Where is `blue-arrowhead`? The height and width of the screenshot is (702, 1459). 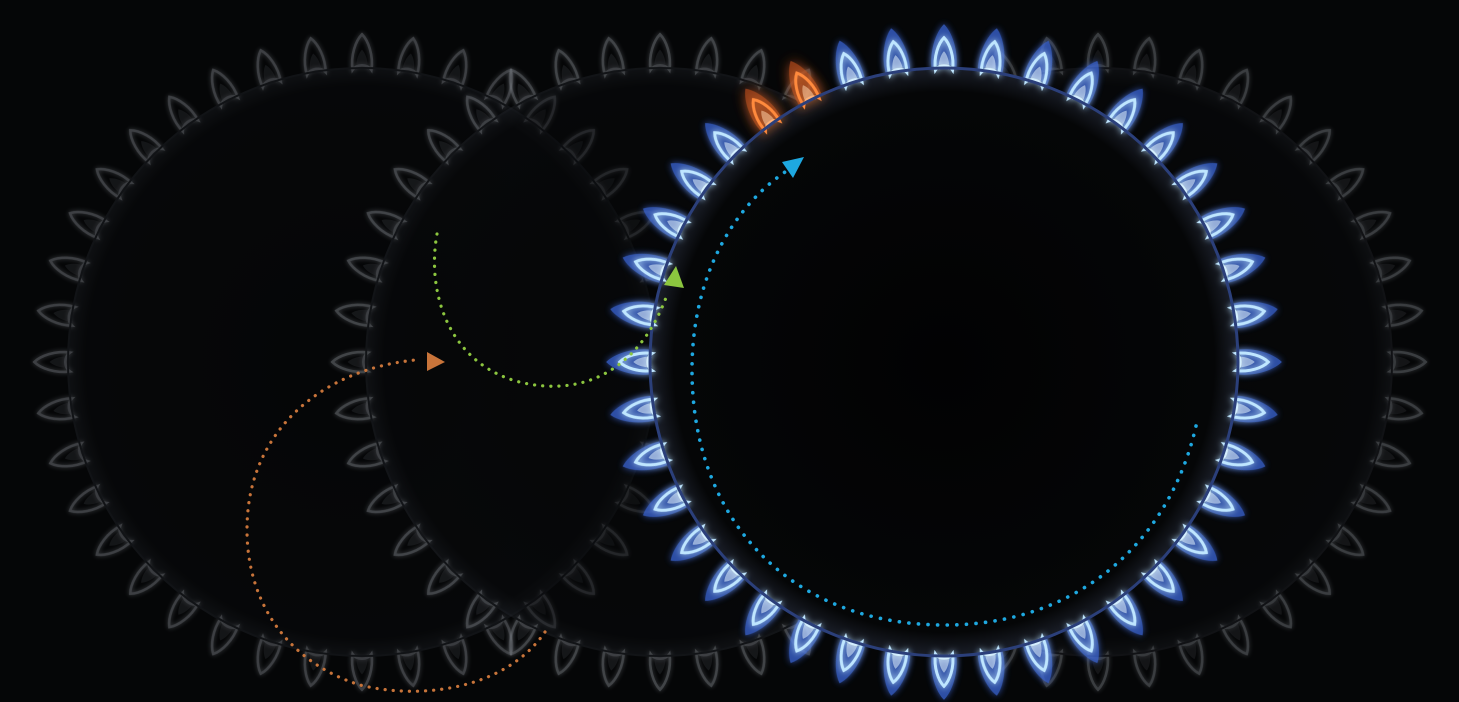 blue-arrowhead is located at coordinates (793, 167).